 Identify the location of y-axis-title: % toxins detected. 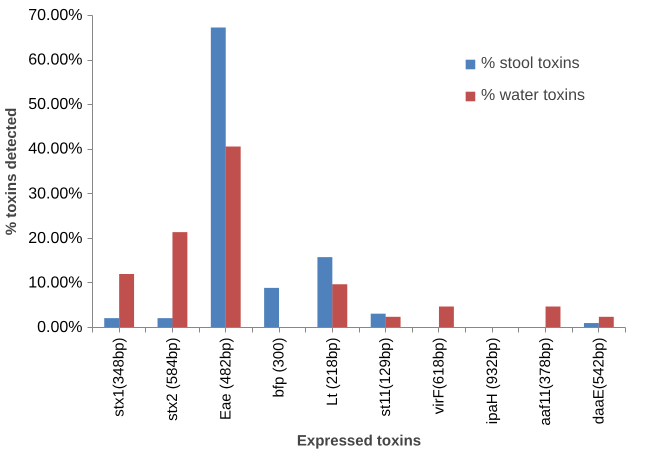
(11, 172).